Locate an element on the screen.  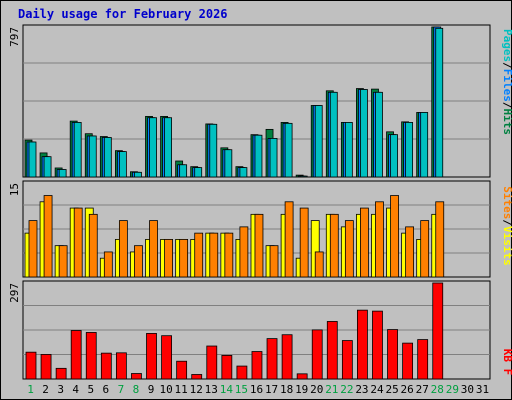
x-tick-label: 31 is located at coordinates (482, 389).